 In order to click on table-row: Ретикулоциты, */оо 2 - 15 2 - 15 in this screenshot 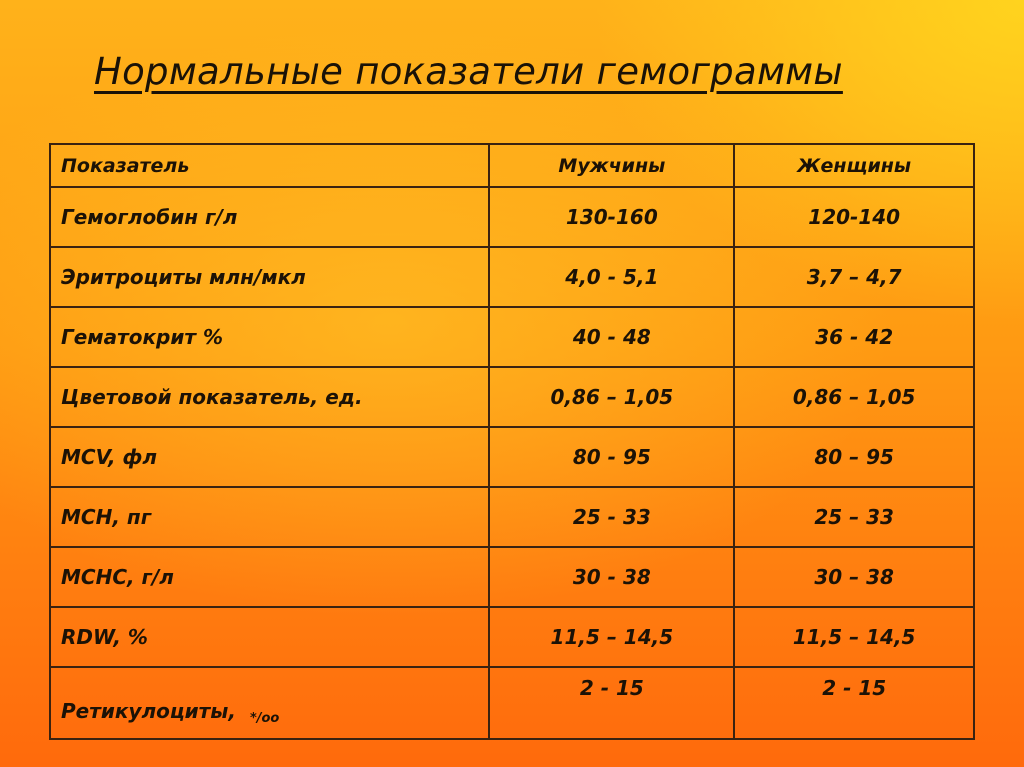, I will do `click(511, 703)`.